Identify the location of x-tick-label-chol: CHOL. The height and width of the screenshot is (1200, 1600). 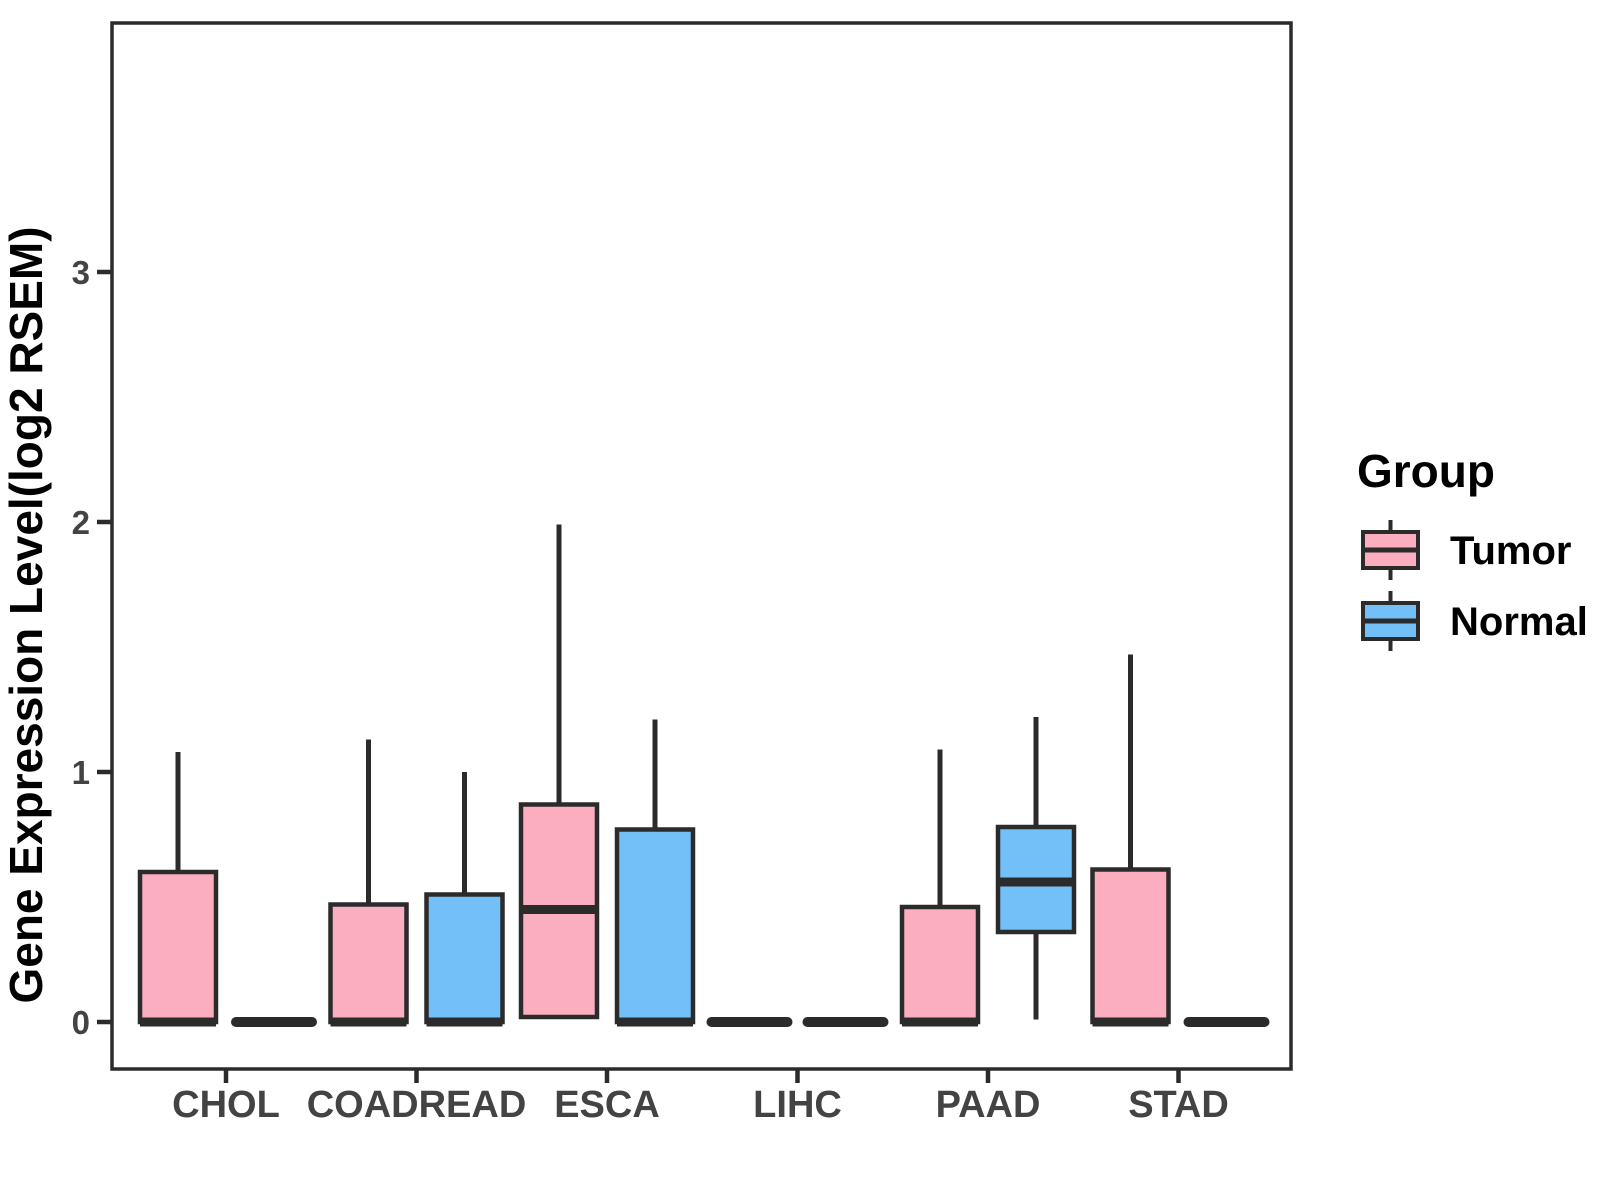
(226, 1105).